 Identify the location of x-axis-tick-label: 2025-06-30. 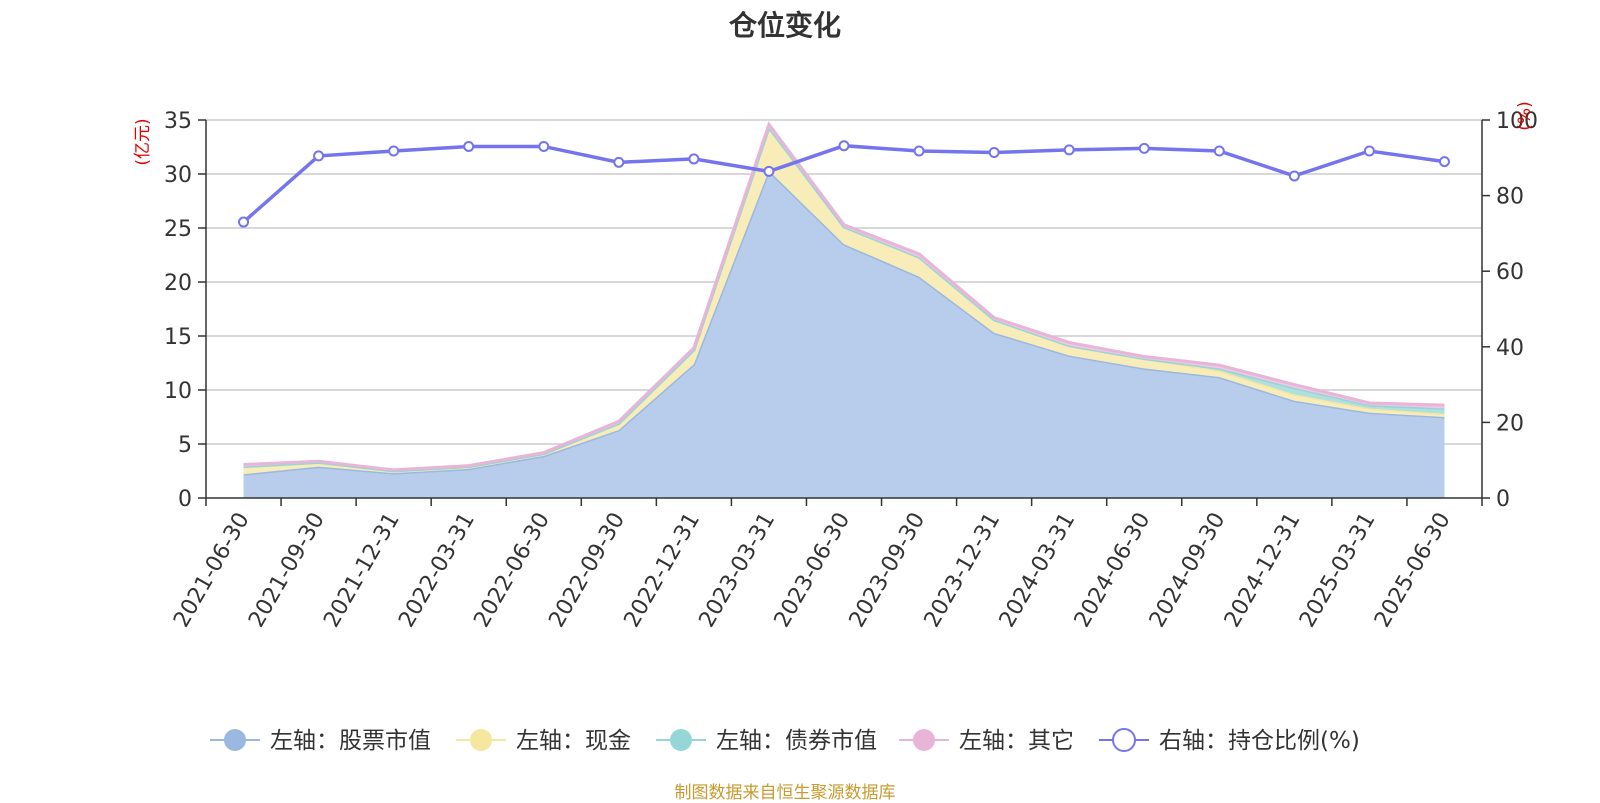
(1413, 570).